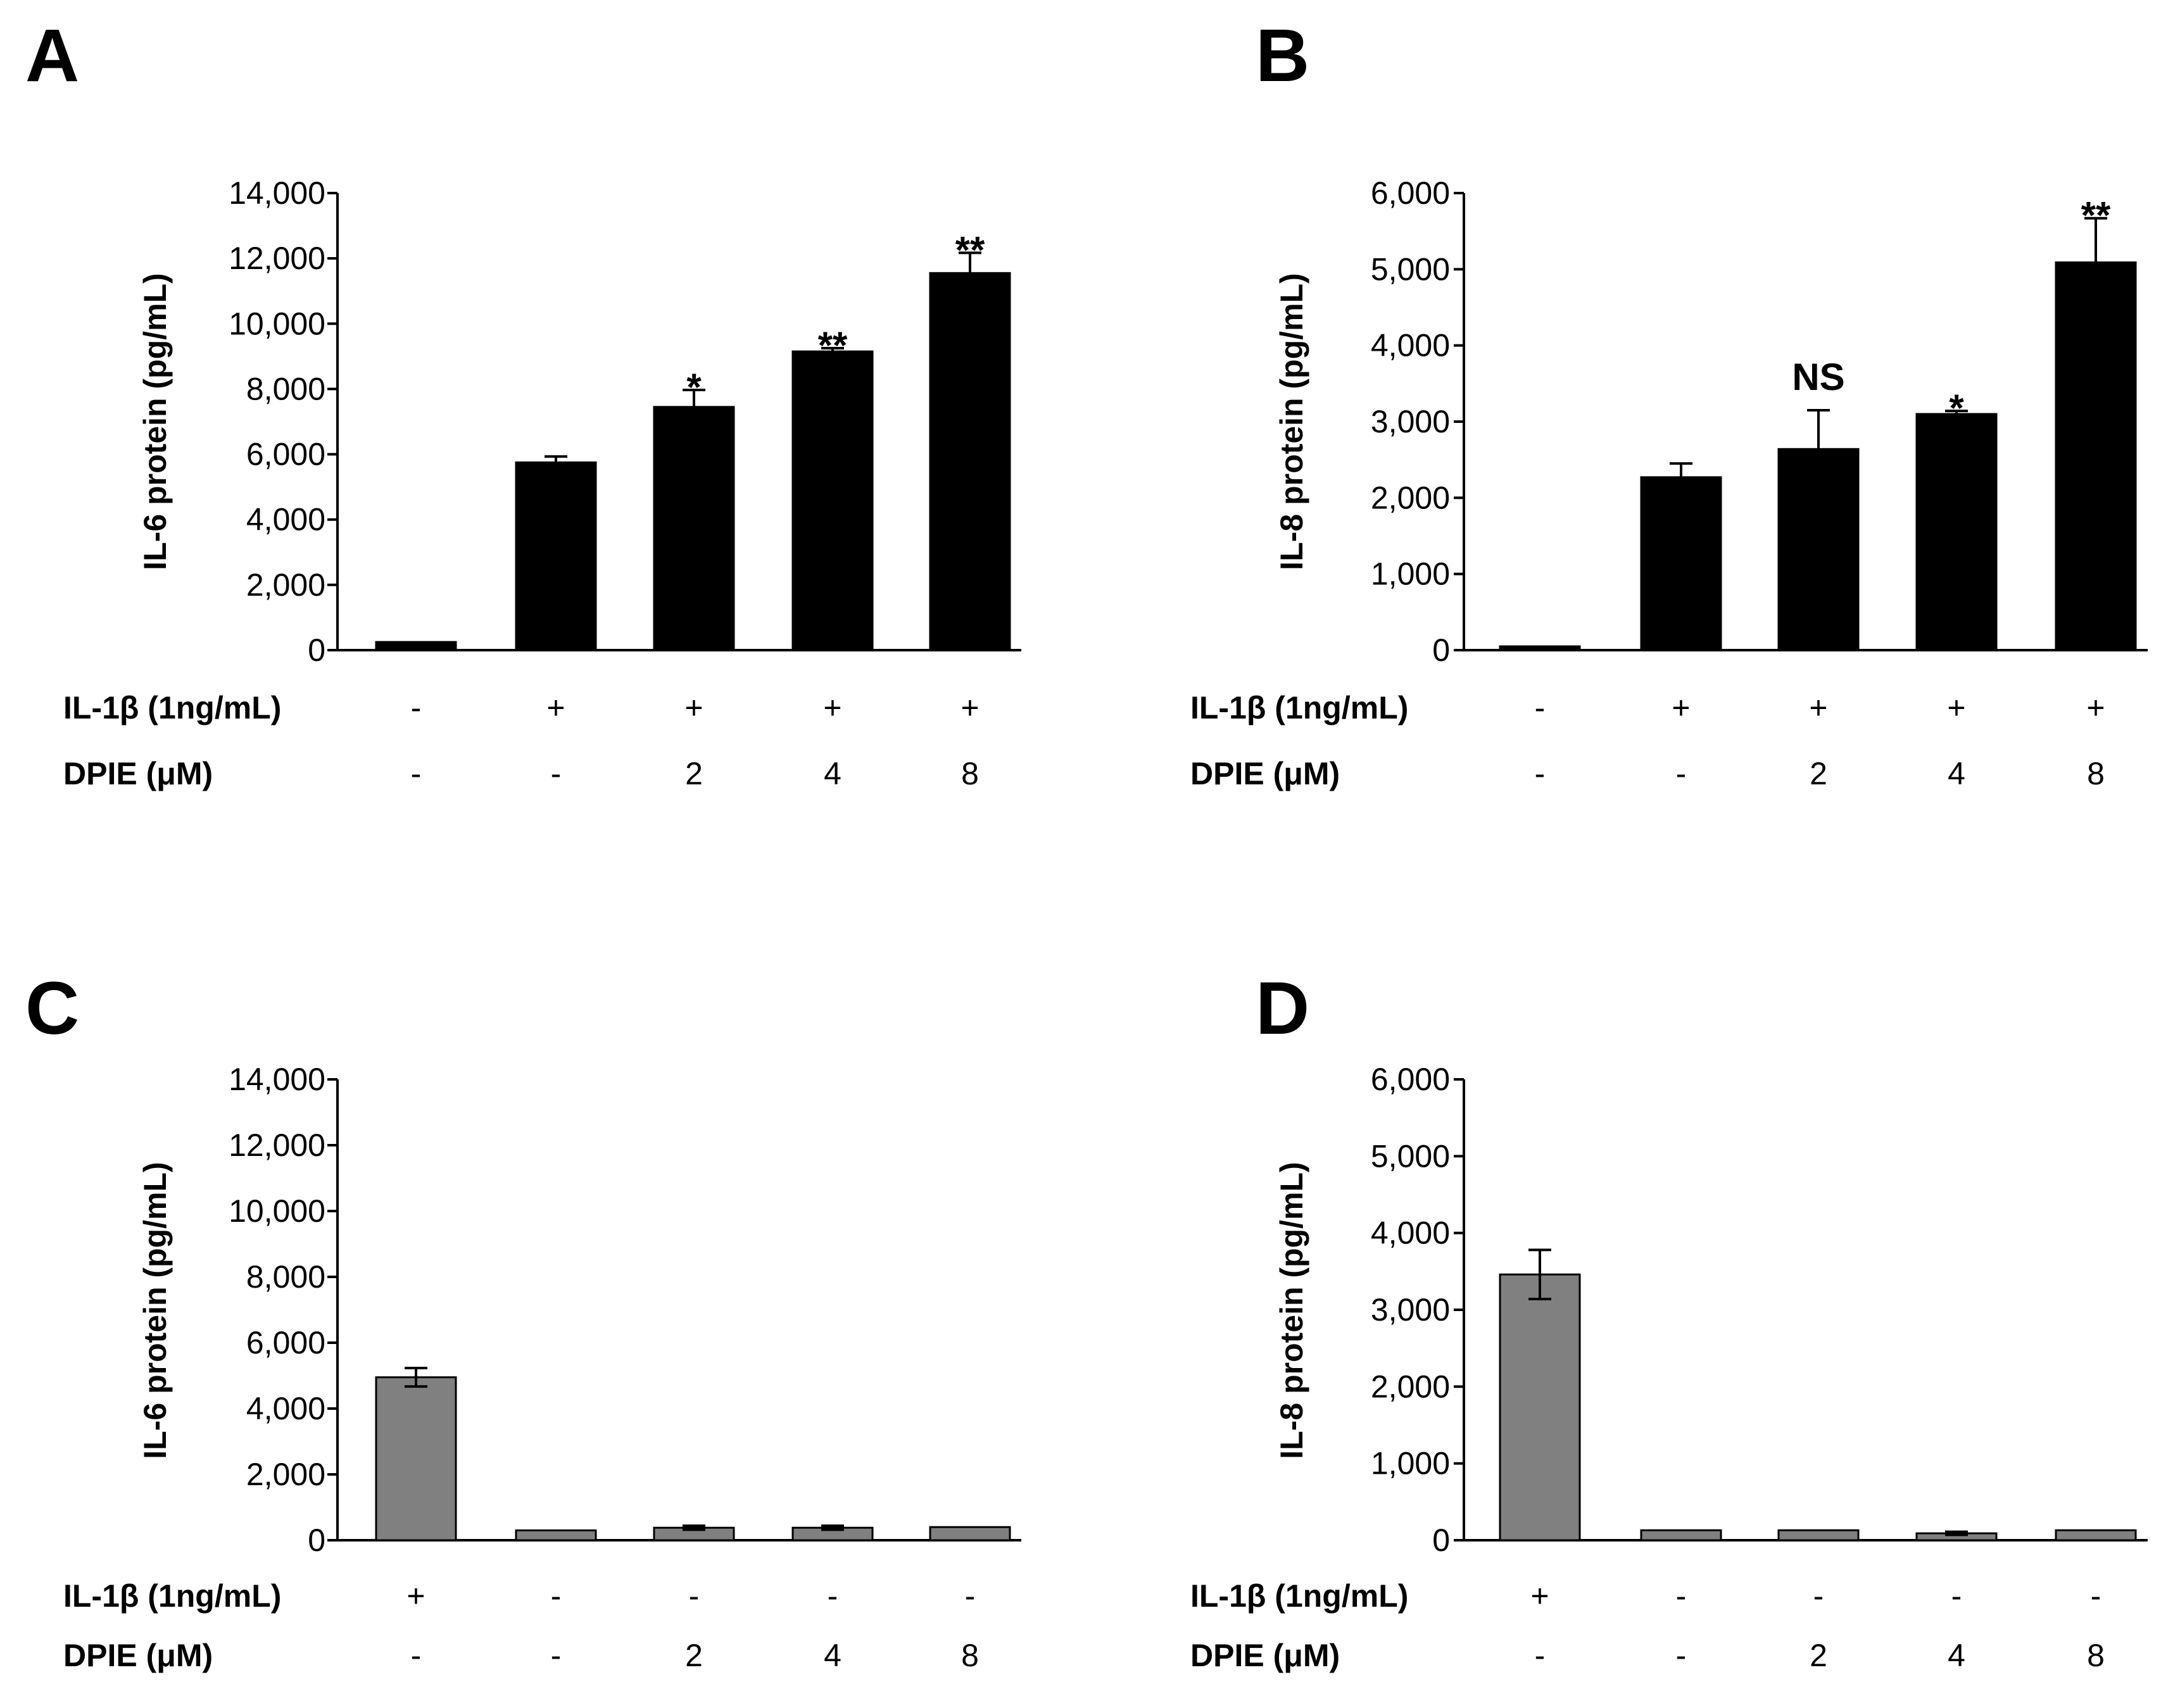 The height and width of the screenshot is (1708, 2180). Describe the element at coordinates (285, 388) in the screenshot. I see `y-tick-label: 8,000` at that location.